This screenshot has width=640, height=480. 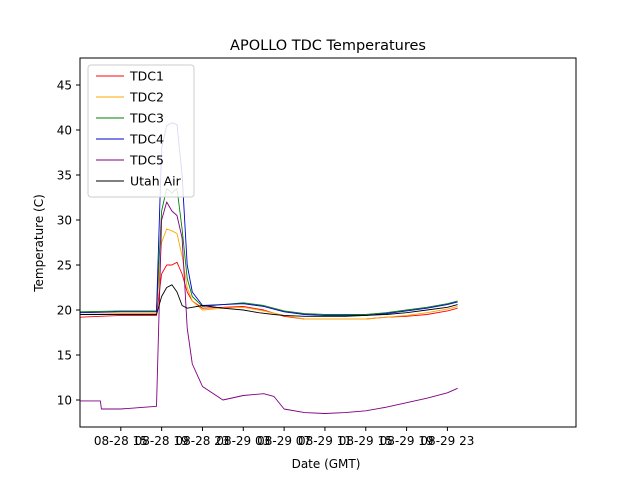 I want to click on y-tick-label: 40, so click(x=64, y=131).